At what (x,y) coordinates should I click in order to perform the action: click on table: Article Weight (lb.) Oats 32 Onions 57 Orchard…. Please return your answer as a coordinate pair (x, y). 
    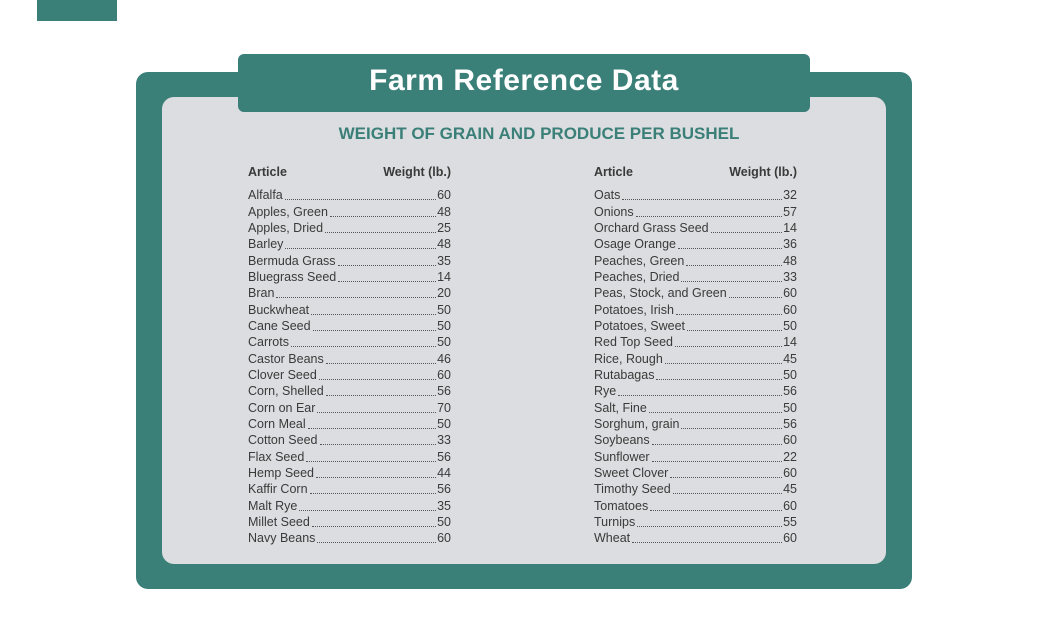
    Looking at the image, I should click on (695, 355).